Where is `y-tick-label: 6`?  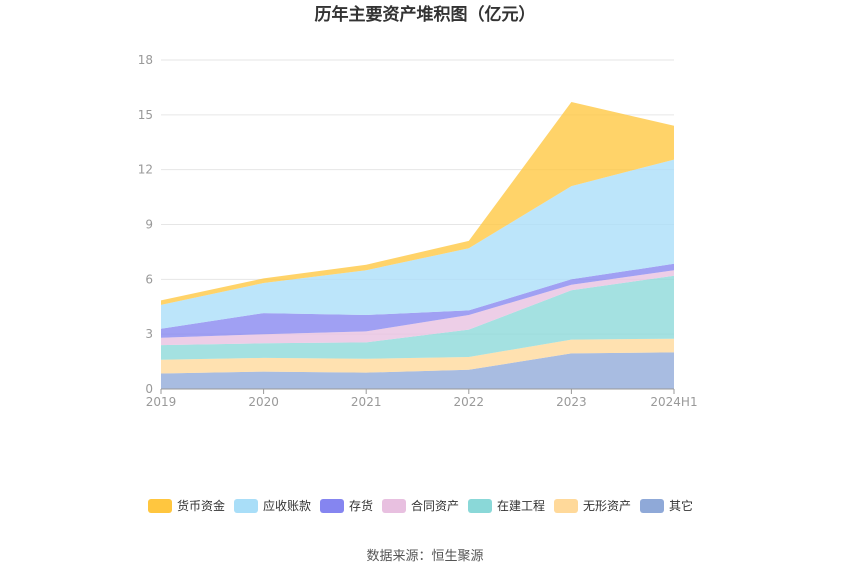
y-tick-label: 6 is located at coordinates (149, 279).